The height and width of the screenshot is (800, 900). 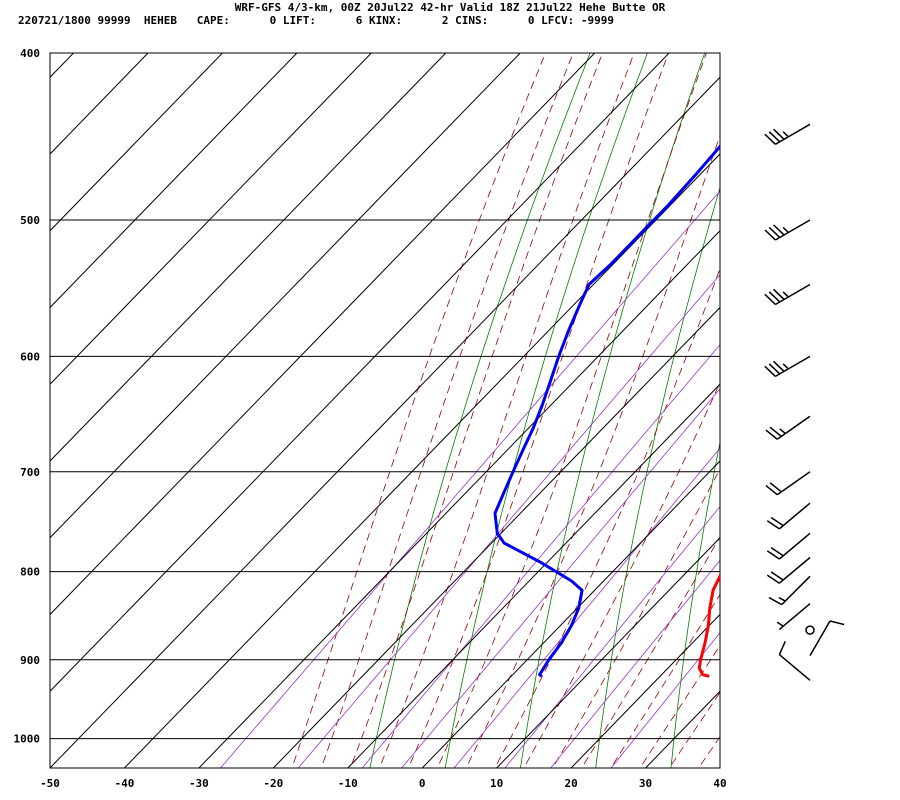 What do you see at coordinates (496, 783) in the screenshot?
I see `x-tick-label: 10` at bounding box center [496, 783].